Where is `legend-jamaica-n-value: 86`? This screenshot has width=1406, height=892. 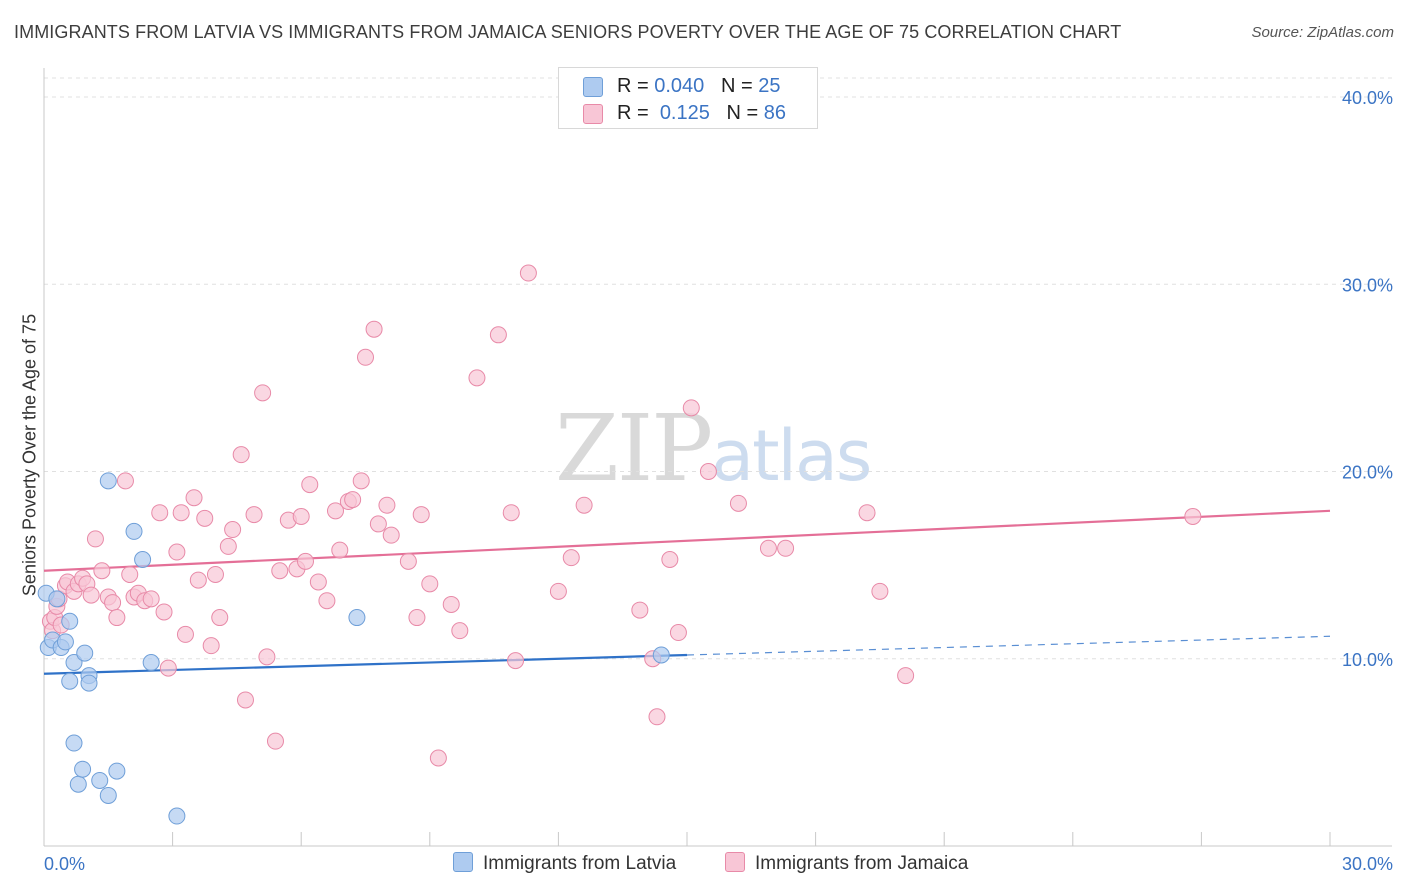
legend-jamaica-n-value: 86 is located at coordinates (775, 113).